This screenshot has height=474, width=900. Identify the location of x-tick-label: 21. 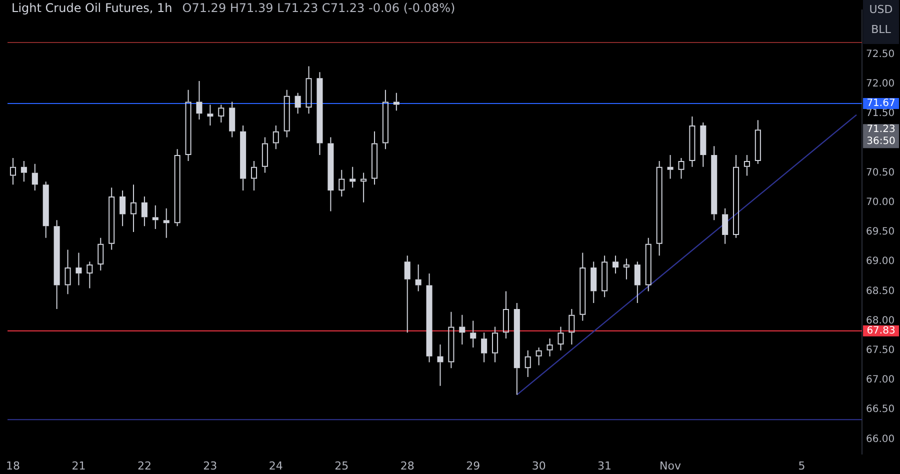
(79, 465).